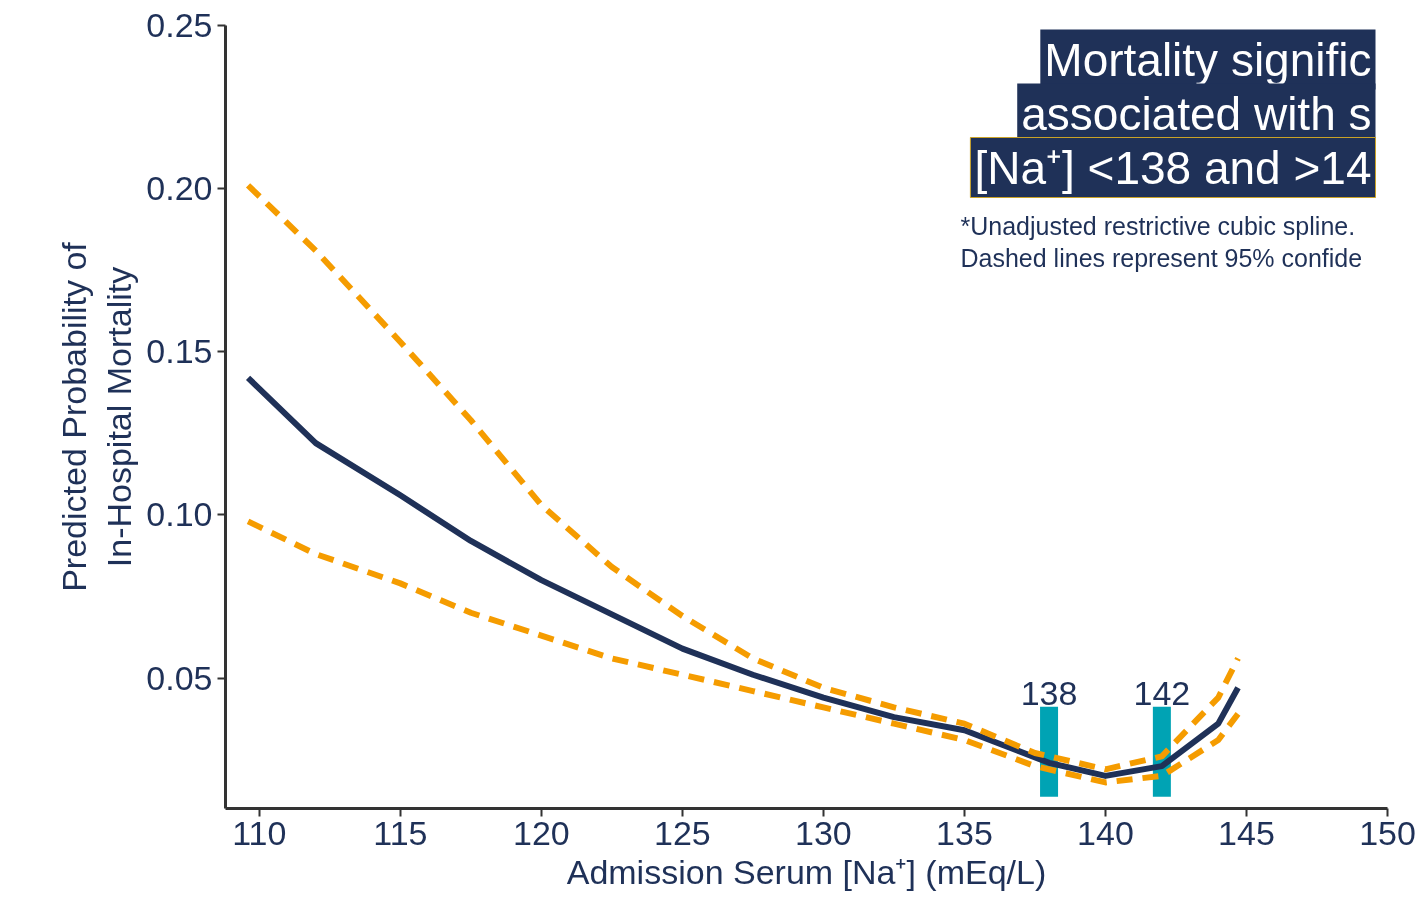  I want to click on x-tick-label: 125, so click(682, 832).